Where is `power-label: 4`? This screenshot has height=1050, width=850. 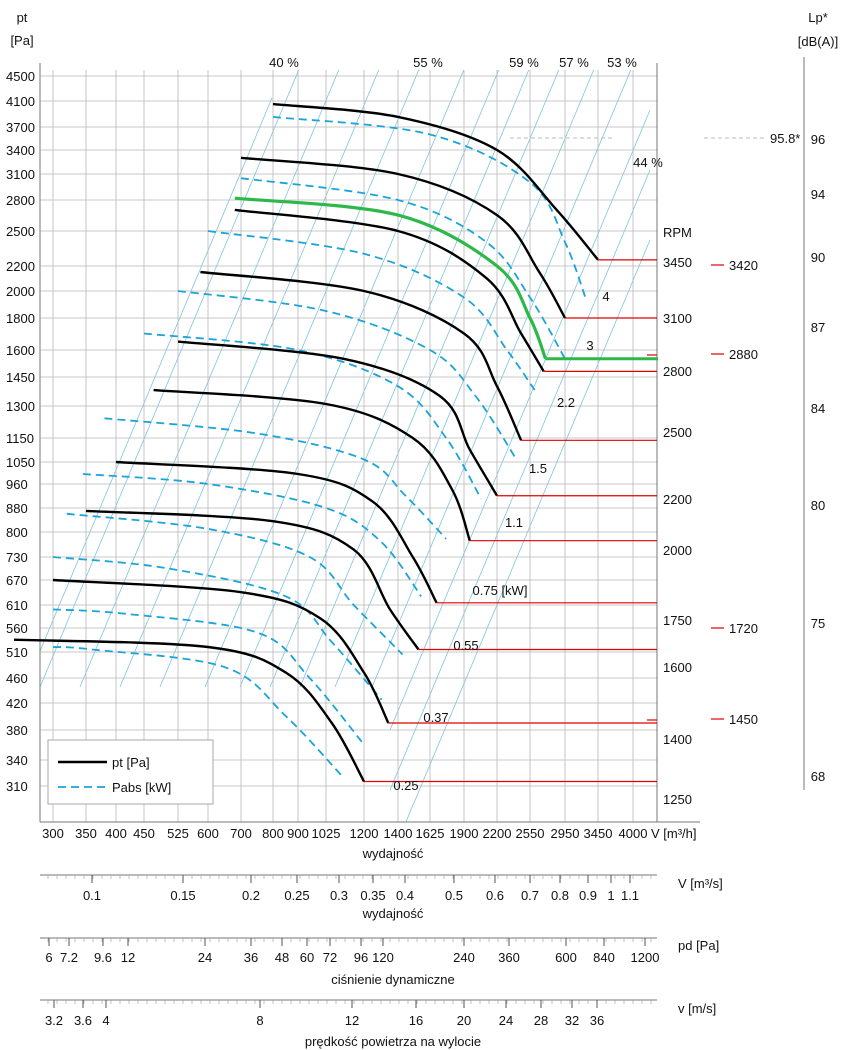 power-label: 4 is located at coordinates (605, 296).